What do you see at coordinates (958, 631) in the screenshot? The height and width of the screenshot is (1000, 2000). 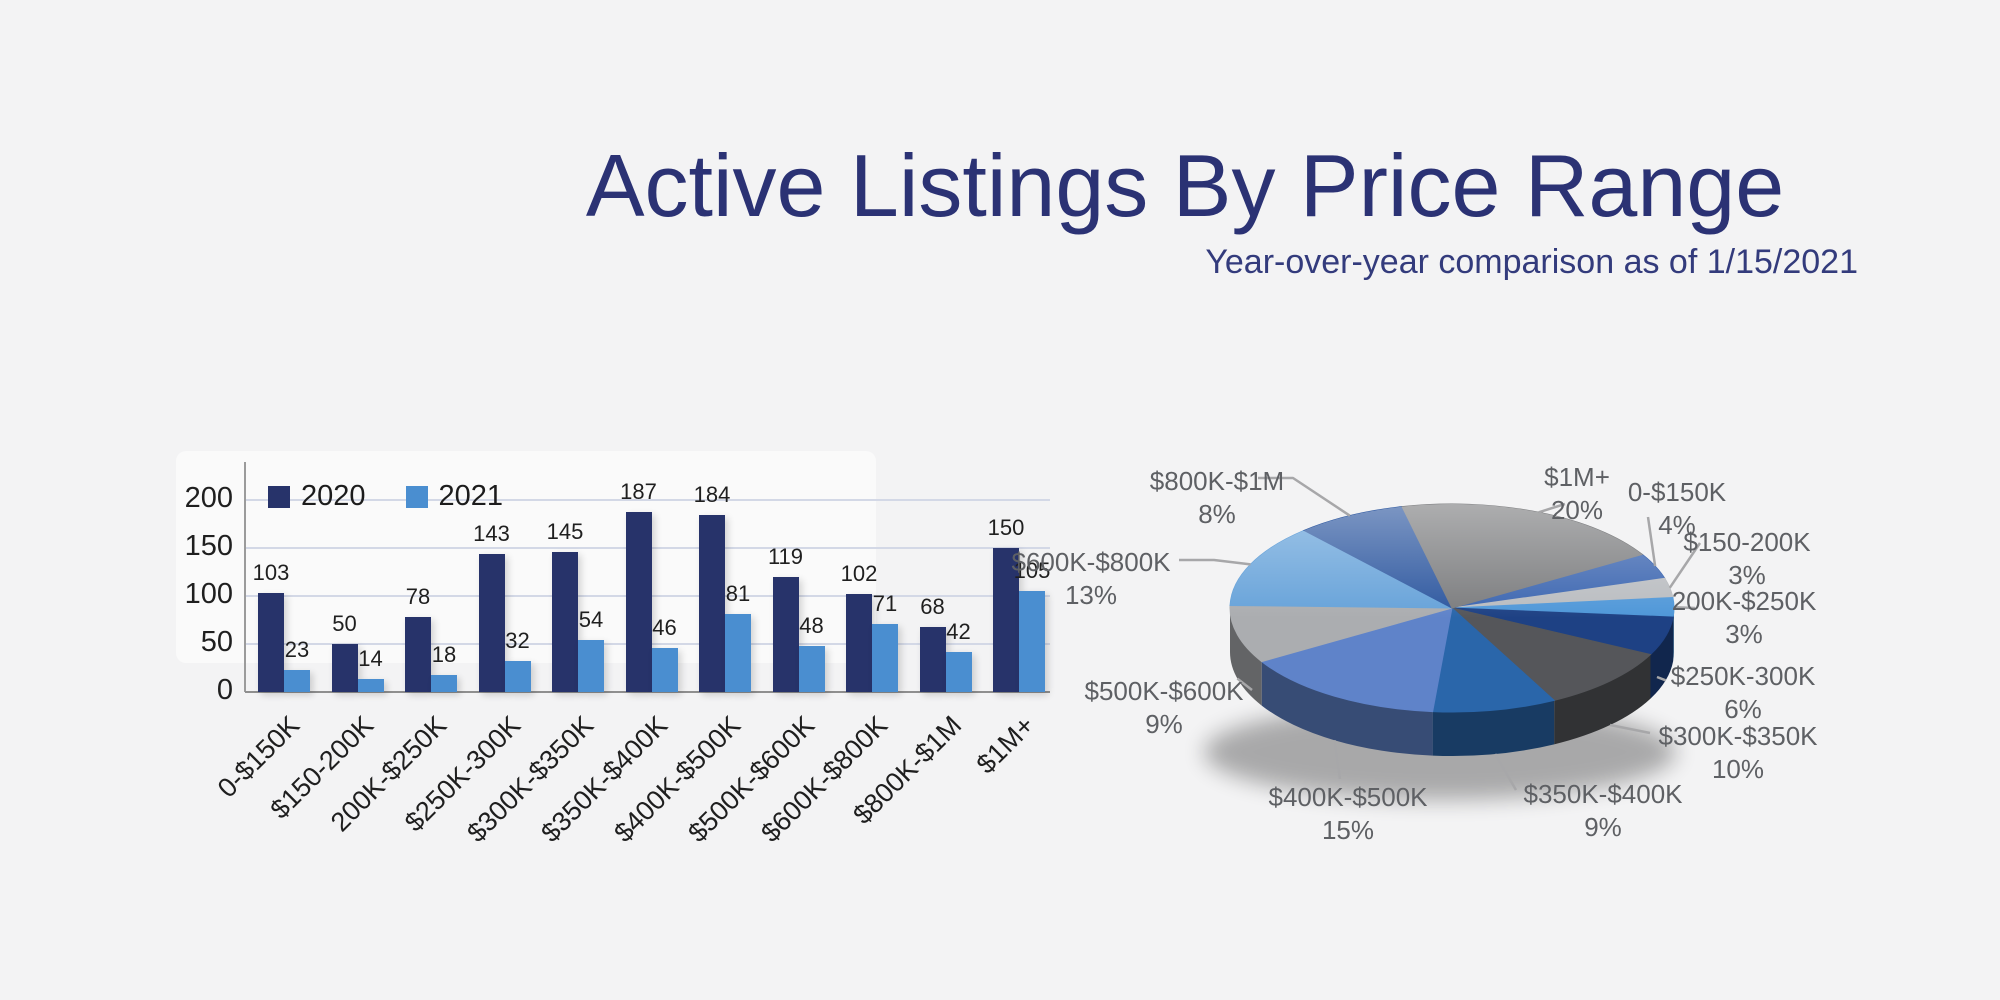 I see `bar-value-label: 42` at bounding box center [958, 631].